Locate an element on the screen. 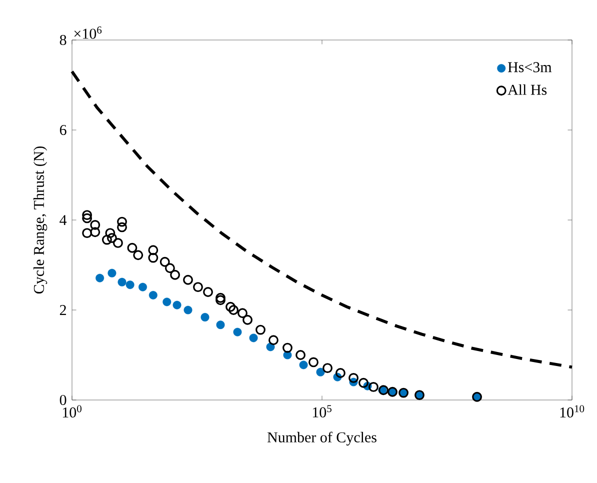  x-tick-label: 10$^{0}$ is located at coordinates (72, 411).